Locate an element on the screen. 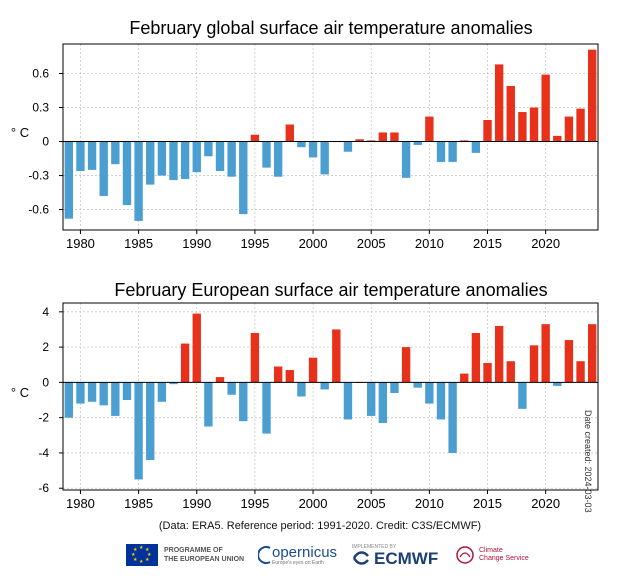 This screenshot has width=640, height=580. y-tick-label: 0.3 is located at coordinates (40, 108).